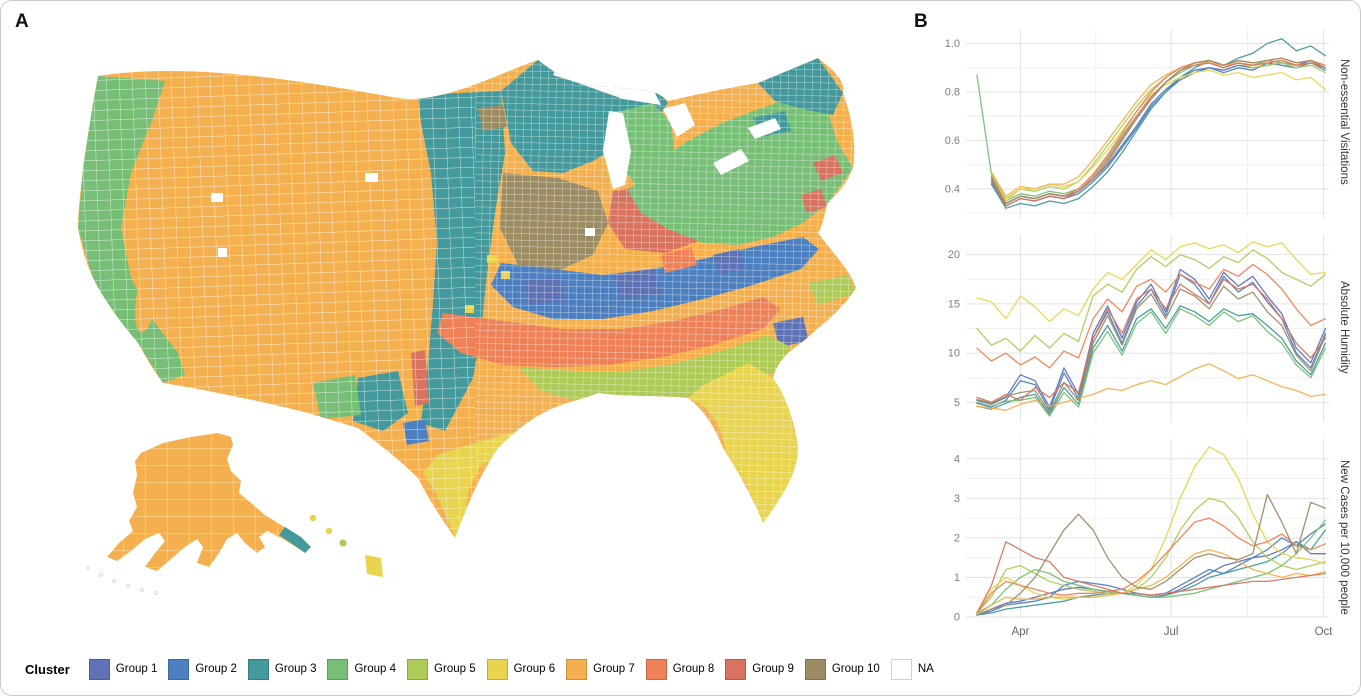  I want to click on humidity-strip-label: Absolute Humidity, so click(1344, 327).